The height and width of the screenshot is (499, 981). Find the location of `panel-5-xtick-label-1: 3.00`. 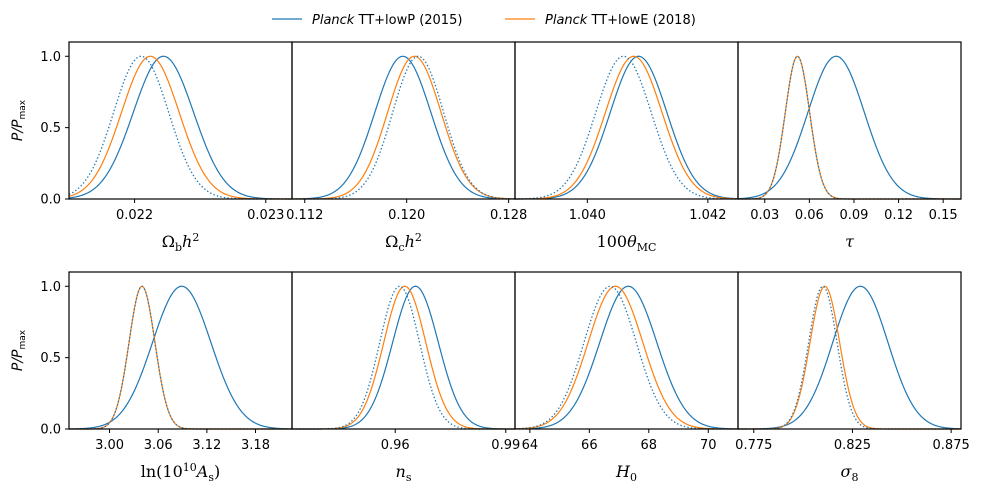

panel-5-xtick-label-1: 3.00 is located at coordinates (109, 445).